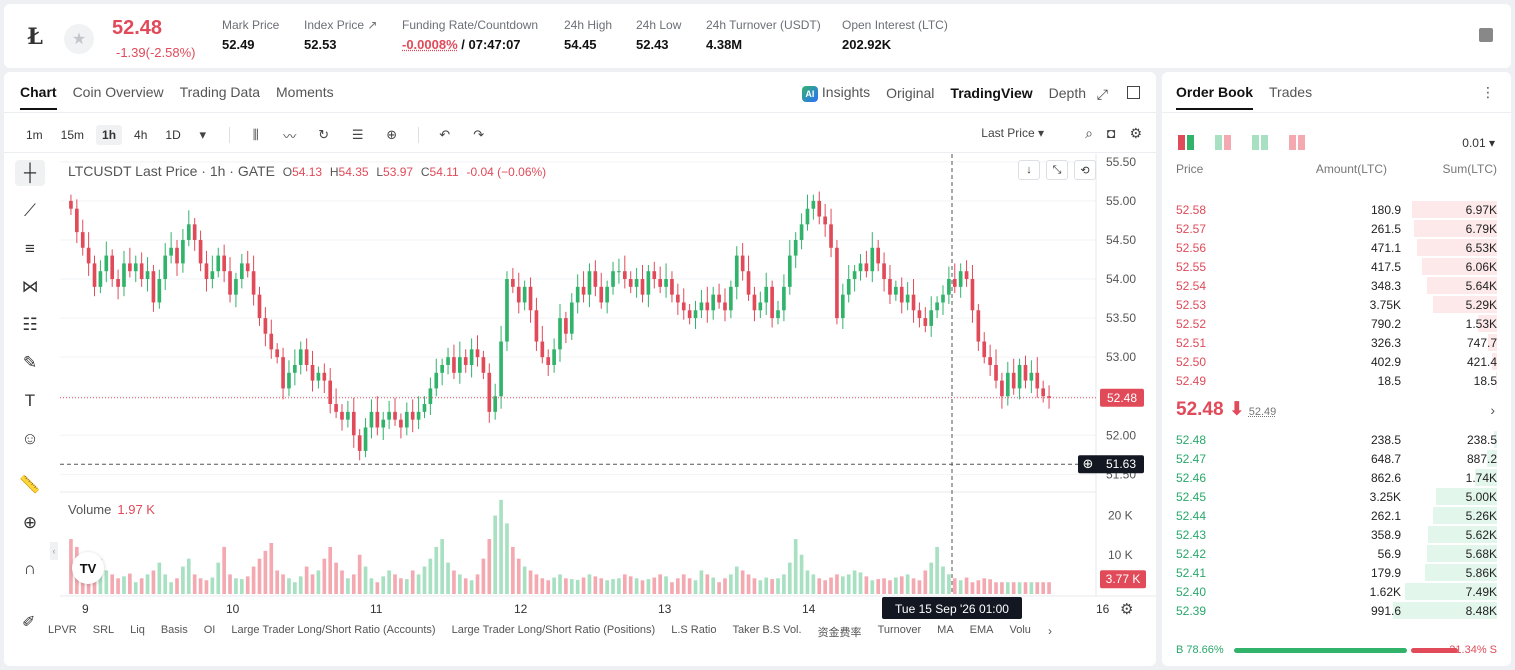 Image resolution: width=1515 pixels, height=670 pixels. I want to click on bid-row: 52.47 648.7 887.2, so click(1336, 458).